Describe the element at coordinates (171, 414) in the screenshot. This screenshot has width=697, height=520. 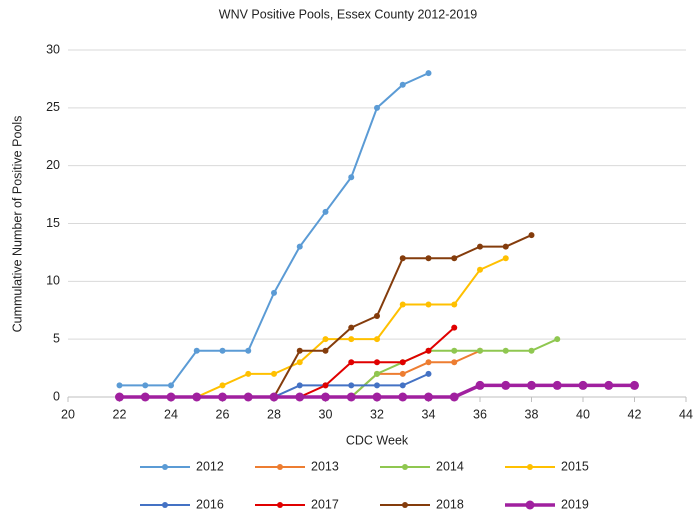
I see `x-tick-label: 24` at that location.